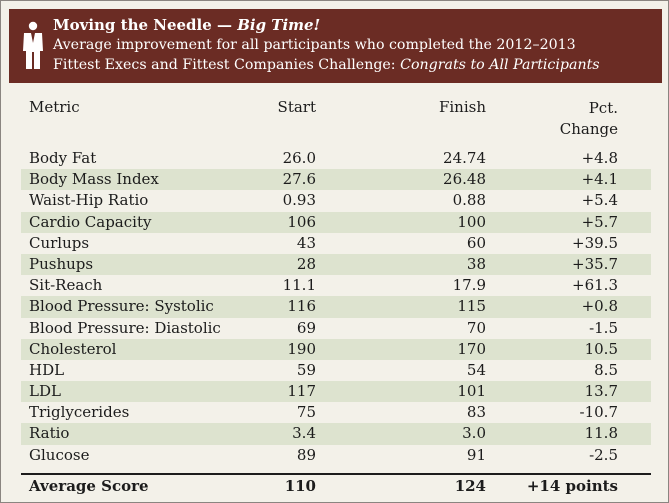 This screenshot has width=669, height=503. I want to click on average-start: 110, so click(300, 486).